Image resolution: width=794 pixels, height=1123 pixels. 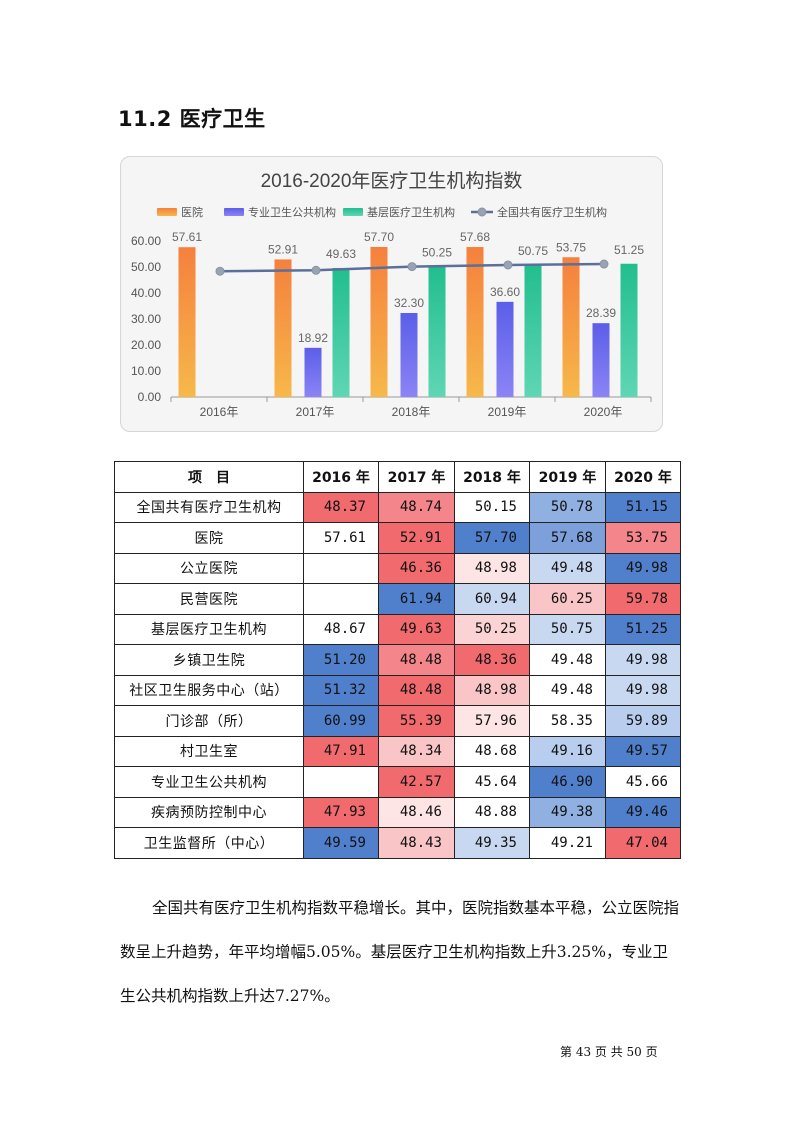 What do you see at coordinates (567, 843) in the screenshot?
I see `table-cell: 49.21` at bounding box center [567, 843].